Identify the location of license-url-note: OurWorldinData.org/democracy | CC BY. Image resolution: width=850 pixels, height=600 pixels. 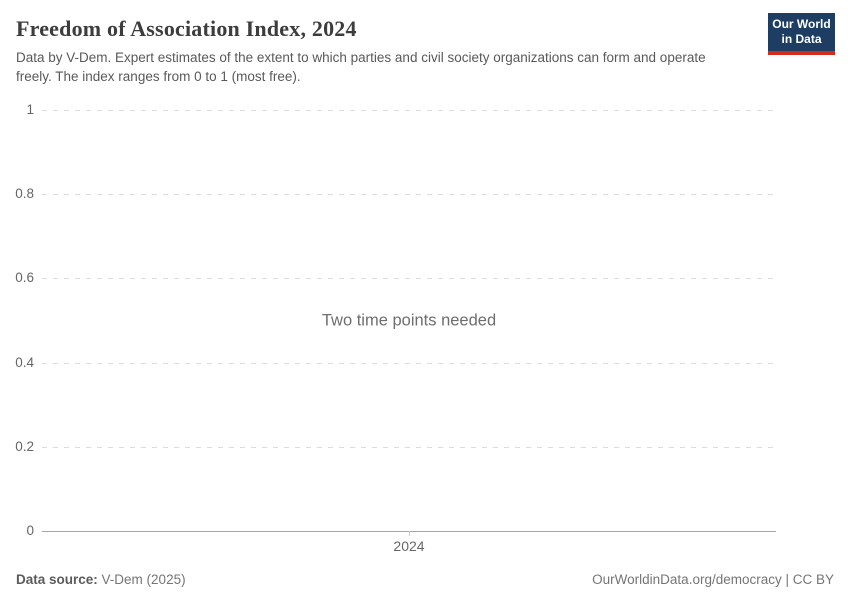
(713, 579).